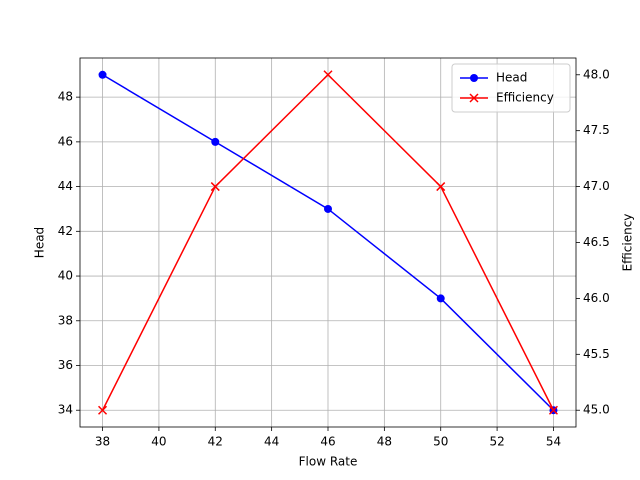 The width and height of the screenshot is (640, 480). Describe the element at coordinates (440, 442) in the screenshot. I see `x-tick-label: 50` at that location.